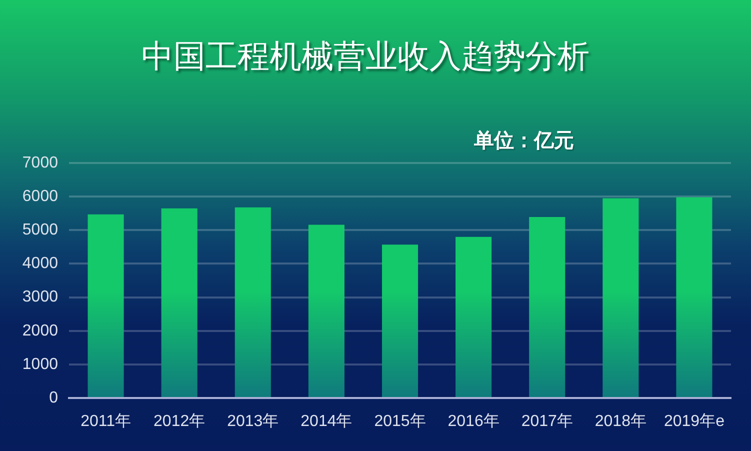 The height and width of the screenshot is (451, 751). Describe the element at coordinates (326, 421) in the screenshot. I see `x-tick-label: 2014年` at that location.